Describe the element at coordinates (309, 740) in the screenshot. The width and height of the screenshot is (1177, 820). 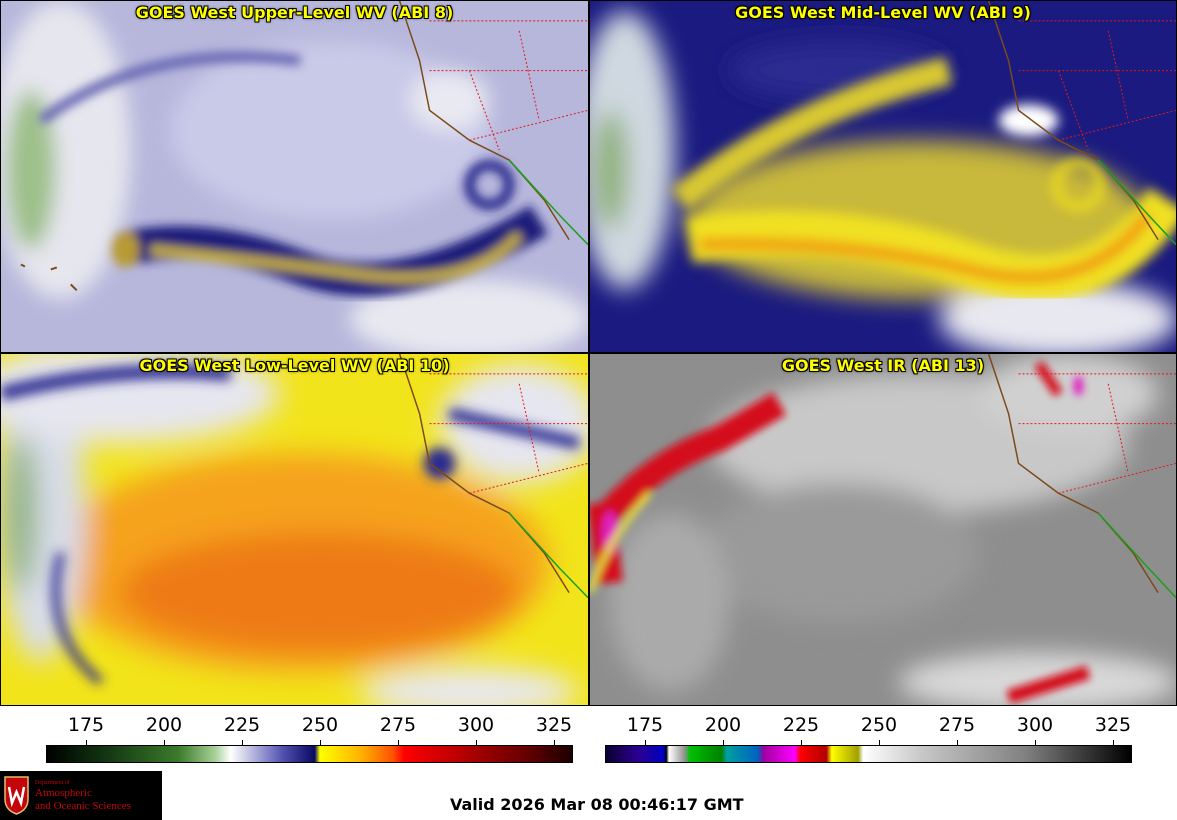
I see `wv-colorbar: 175 200 225 250 275 300 325` at that location.